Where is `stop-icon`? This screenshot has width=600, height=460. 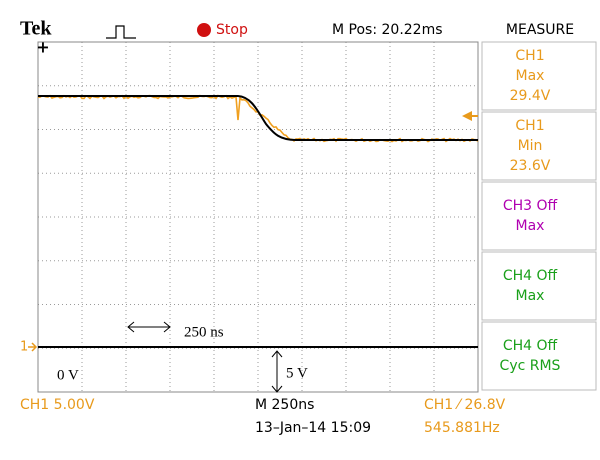
stop-icon is located at coordinates (204, 30).